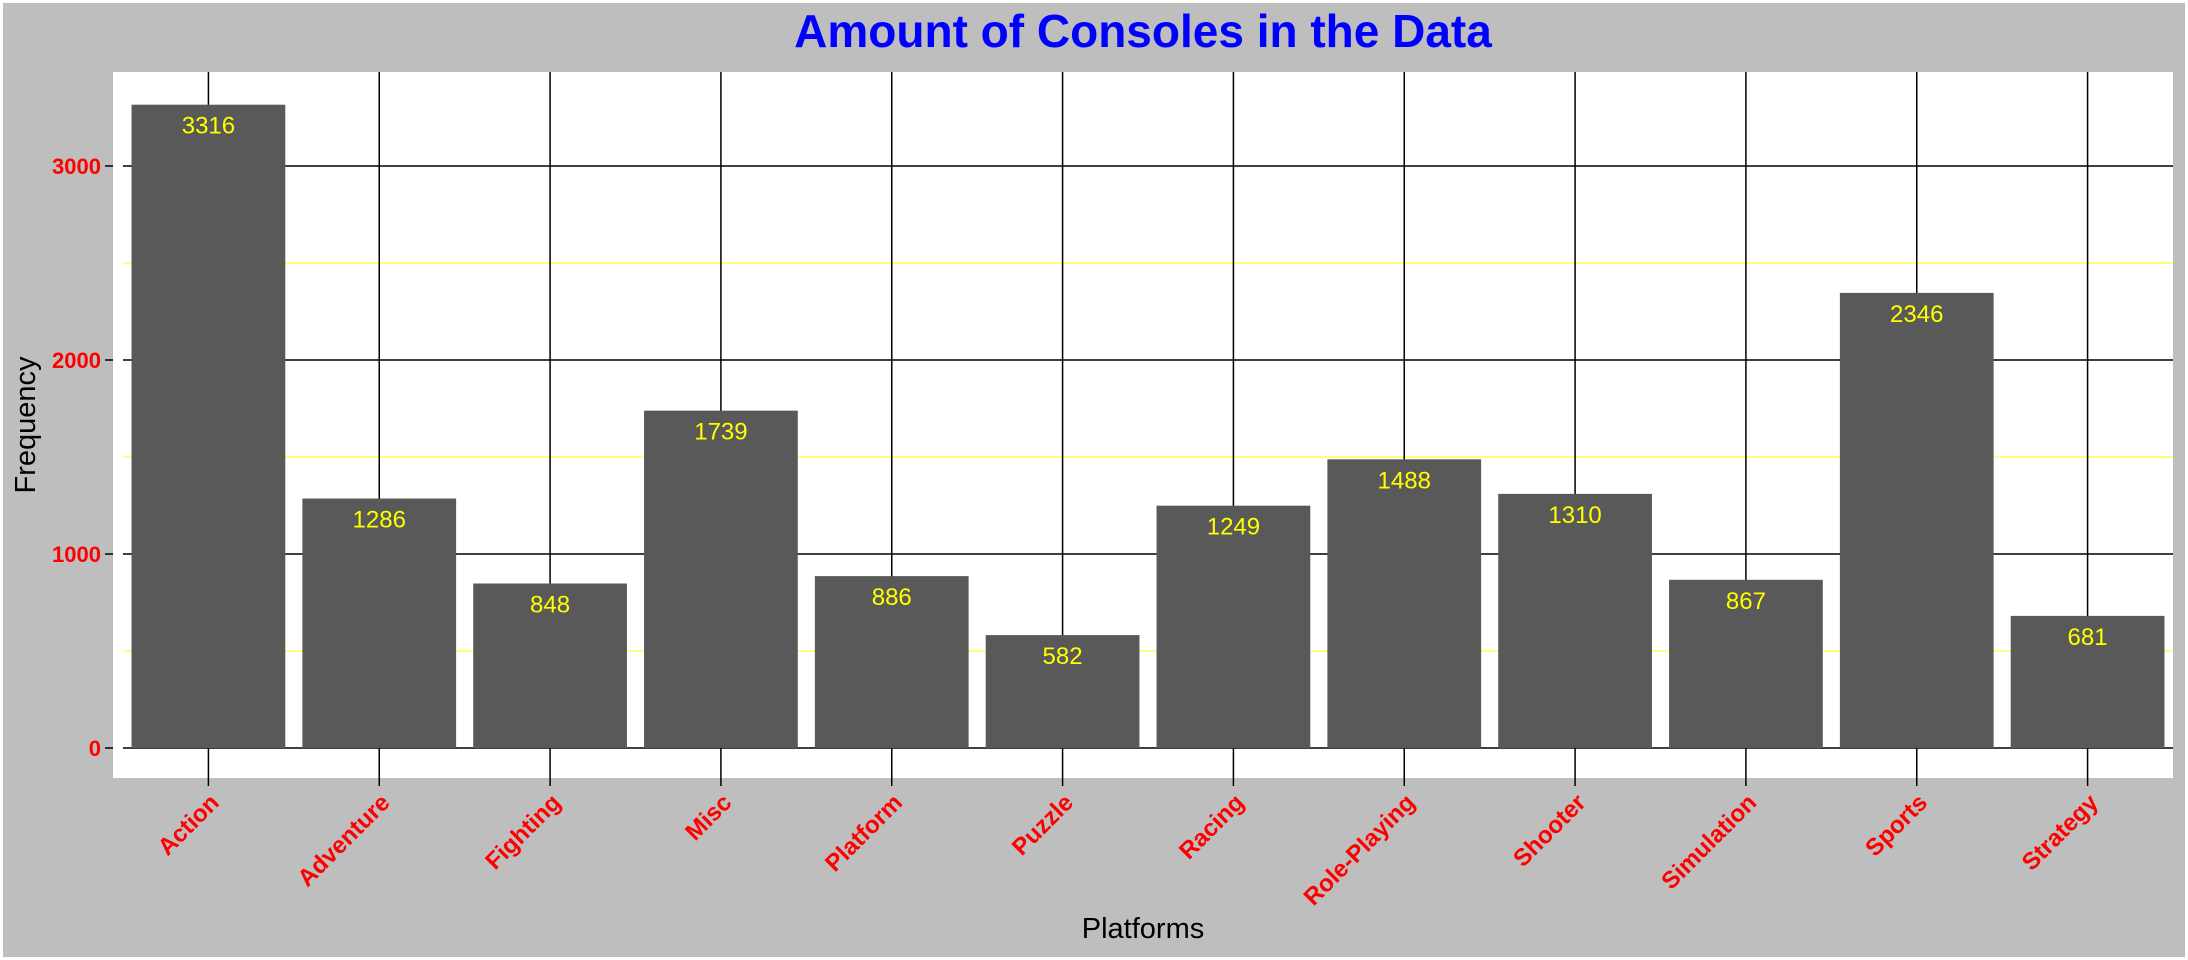 The width and height of the screenshot is (2188, 960). What do you see at coordinates (1143, 31) in the screenshot?
I see `chart-title: Amount of Consoles in the Data` at bounding box center [1143, 31].